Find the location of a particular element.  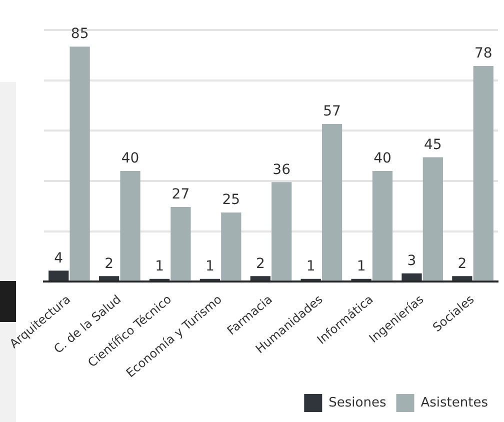

legend-label: Sesiones is located at coordinates (357, 402).